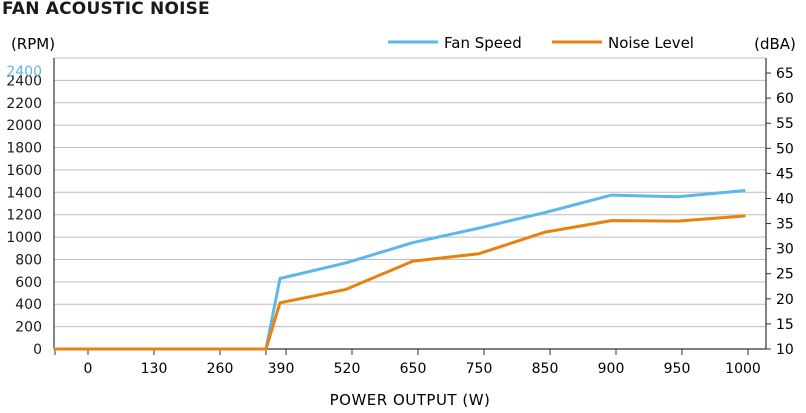 The height and width of the screenshot is (413, 806). I want to click on y-right-tick-label: 25, so click(785, 275).